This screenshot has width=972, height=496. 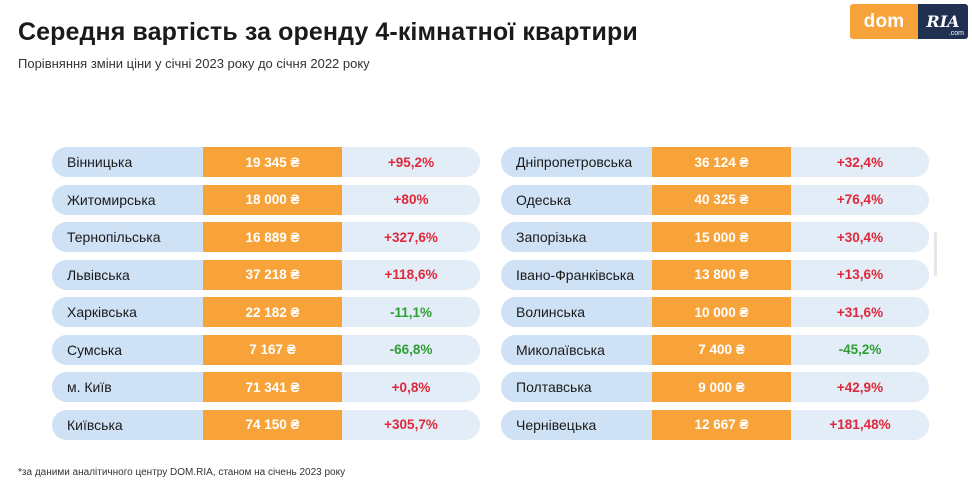 I want to click on table-row: Вінницька 19 345 ₴ +95,2%, so click(x=266, y=162).